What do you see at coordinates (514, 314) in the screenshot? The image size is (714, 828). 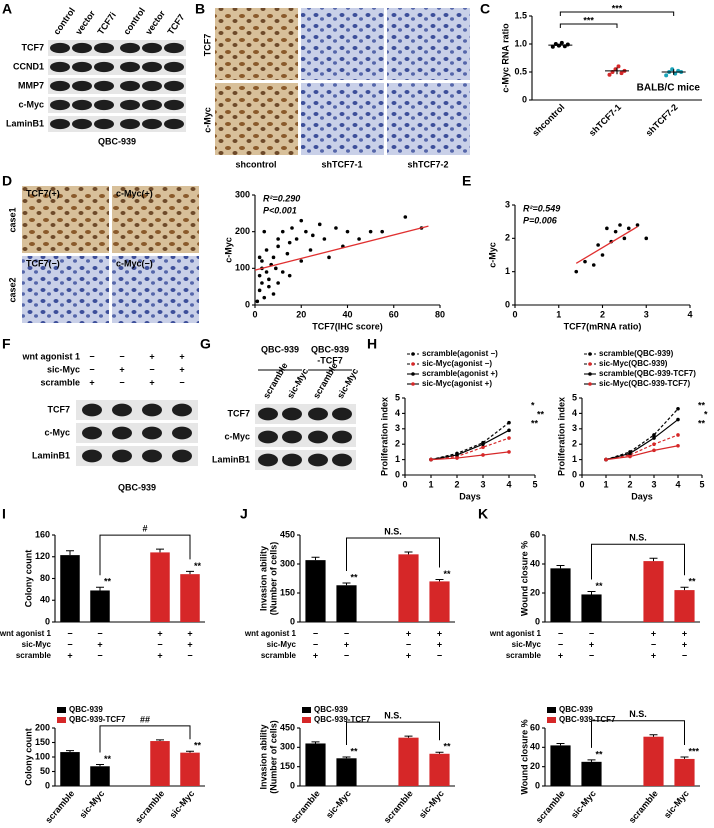 I see `x-tick-label: 0` at bounding box center [514, 314].